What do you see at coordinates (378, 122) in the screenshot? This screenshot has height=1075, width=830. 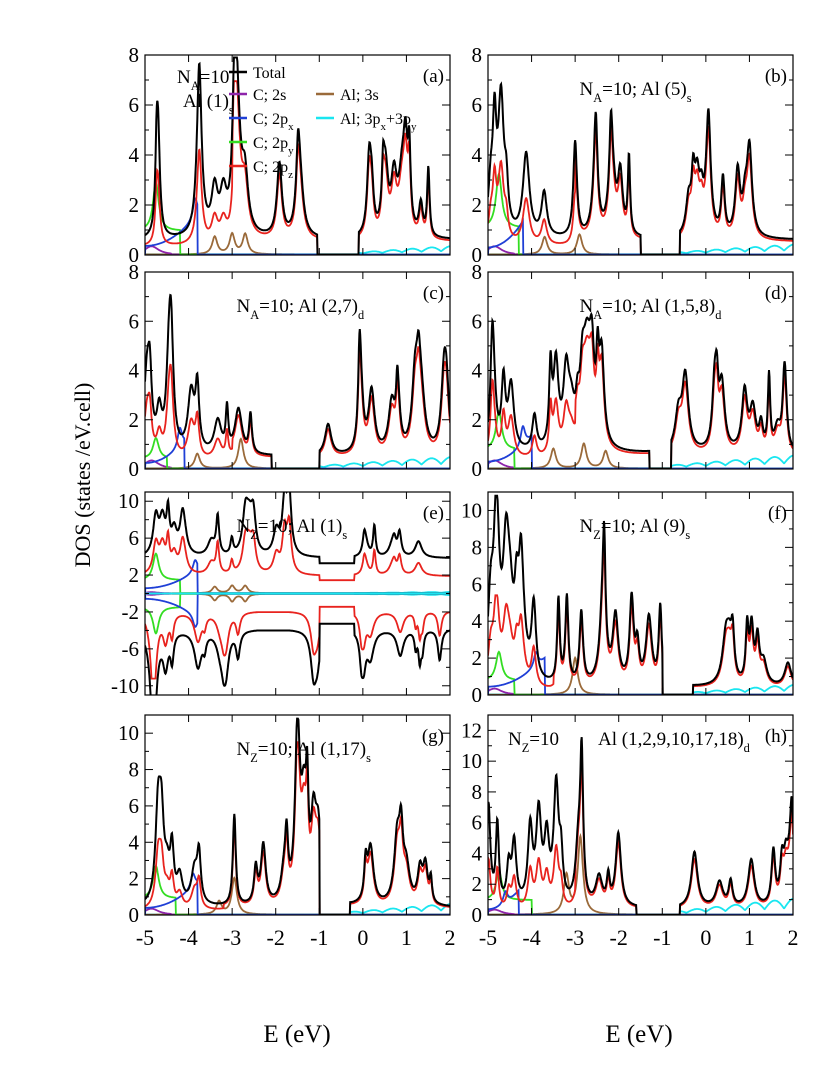 I see `legend-label: Al; 3px+3py` at bounding box center [378, 122].